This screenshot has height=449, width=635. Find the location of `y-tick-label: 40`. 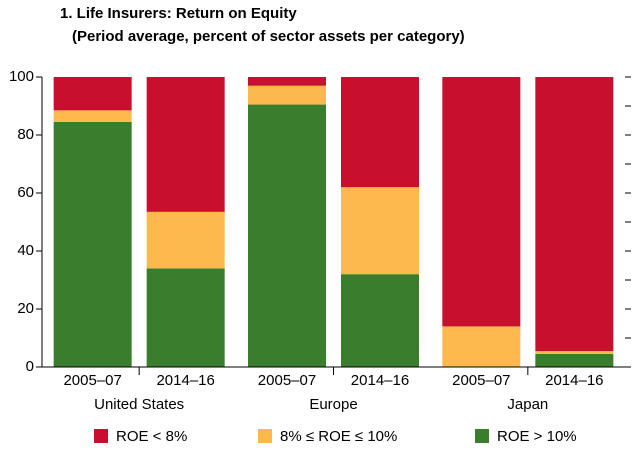

y-tick-label: 40 is located at coordinates (25, 250).